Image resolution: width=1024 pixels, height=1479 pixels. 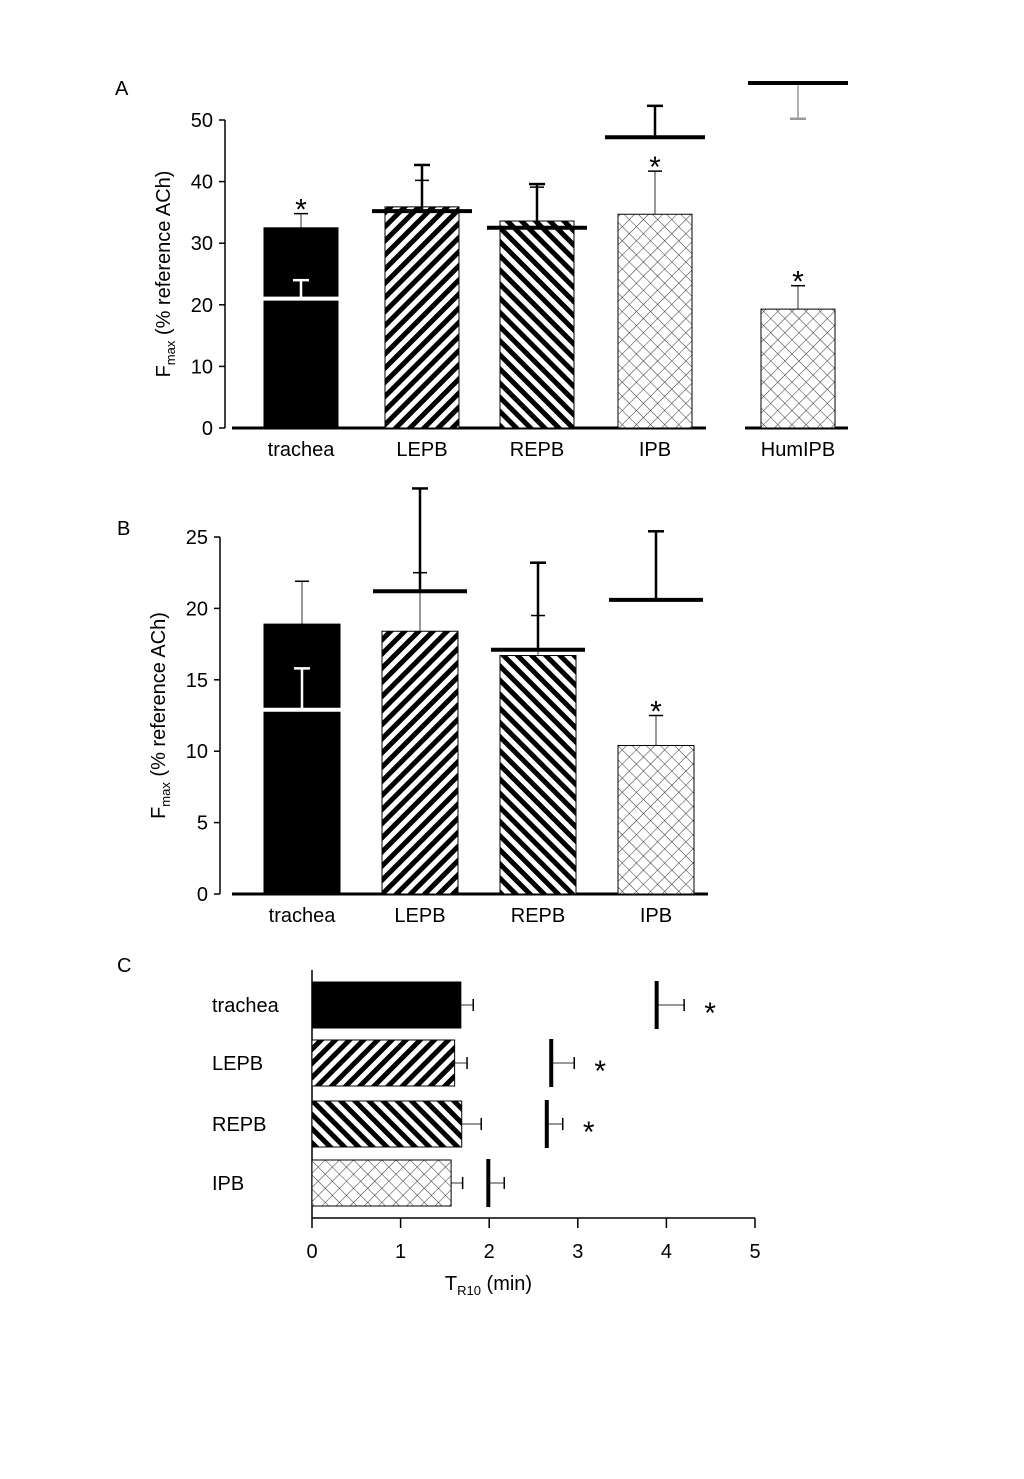 I want to click on x-tick-label: 4, so click(x=666, y=1252).